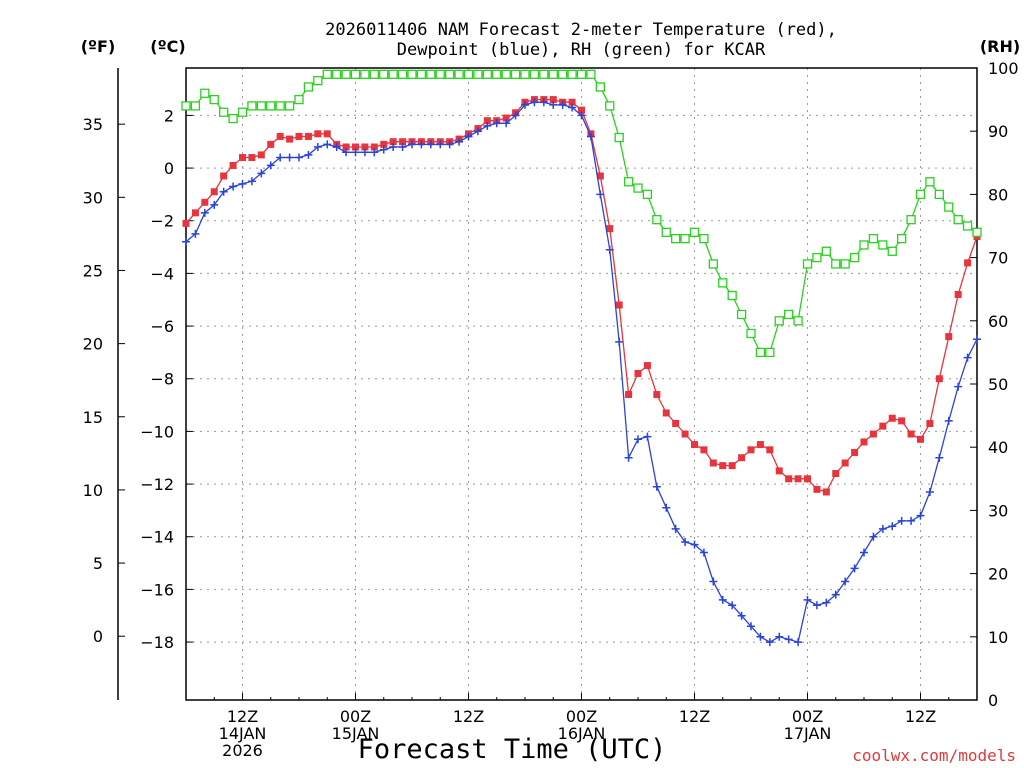  Describe the element at coordinates (934, 755) in the screenshot. I see `source-credit: coolwx.com/models` at that location.